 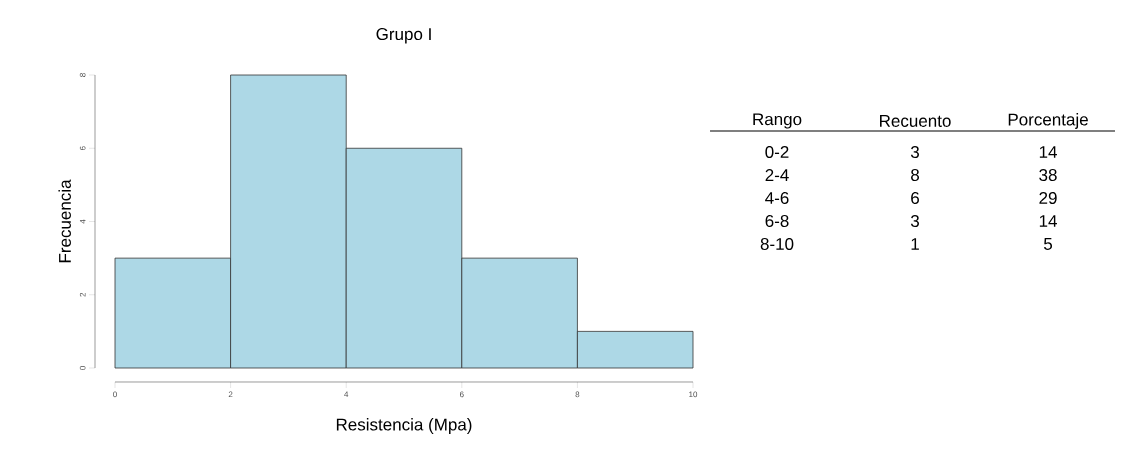 What do you see at coordinates (915, 121) in the screenshot?
I see `text: Recuento` at bounding box center [915, 121].